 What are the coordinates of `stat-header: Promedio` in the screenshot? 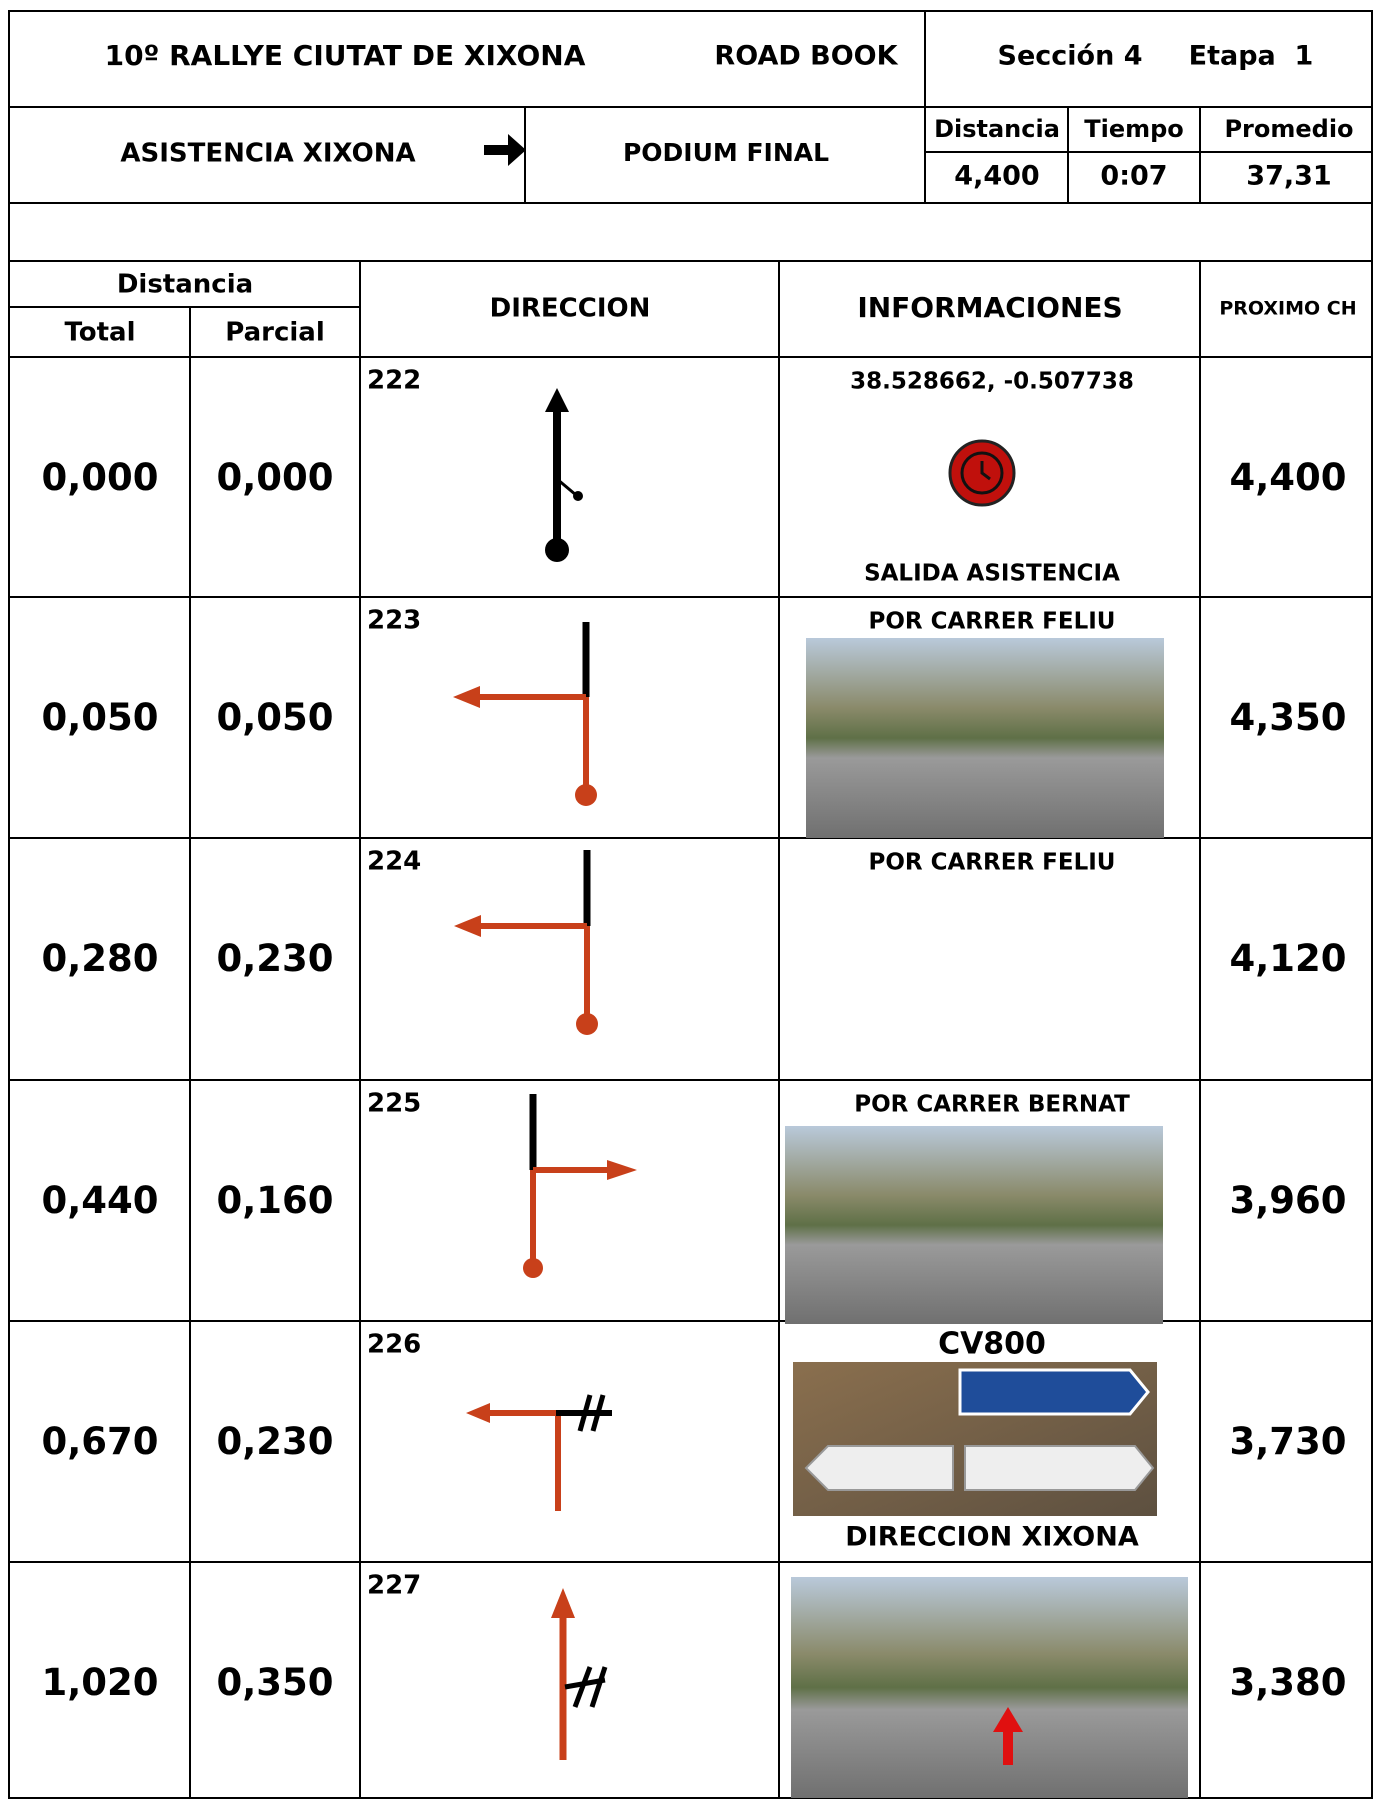 It's located at (1288, 129).